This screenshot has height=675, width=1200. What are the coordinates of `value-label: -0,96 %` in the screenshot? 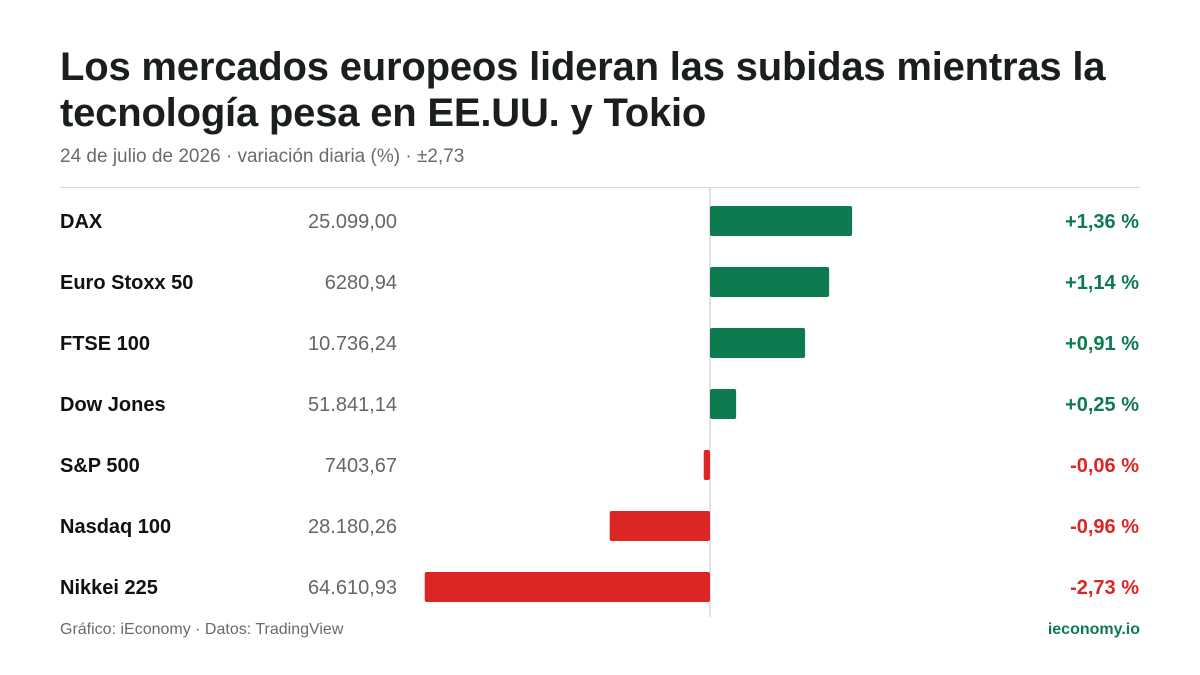 It's located at (1104, 527).